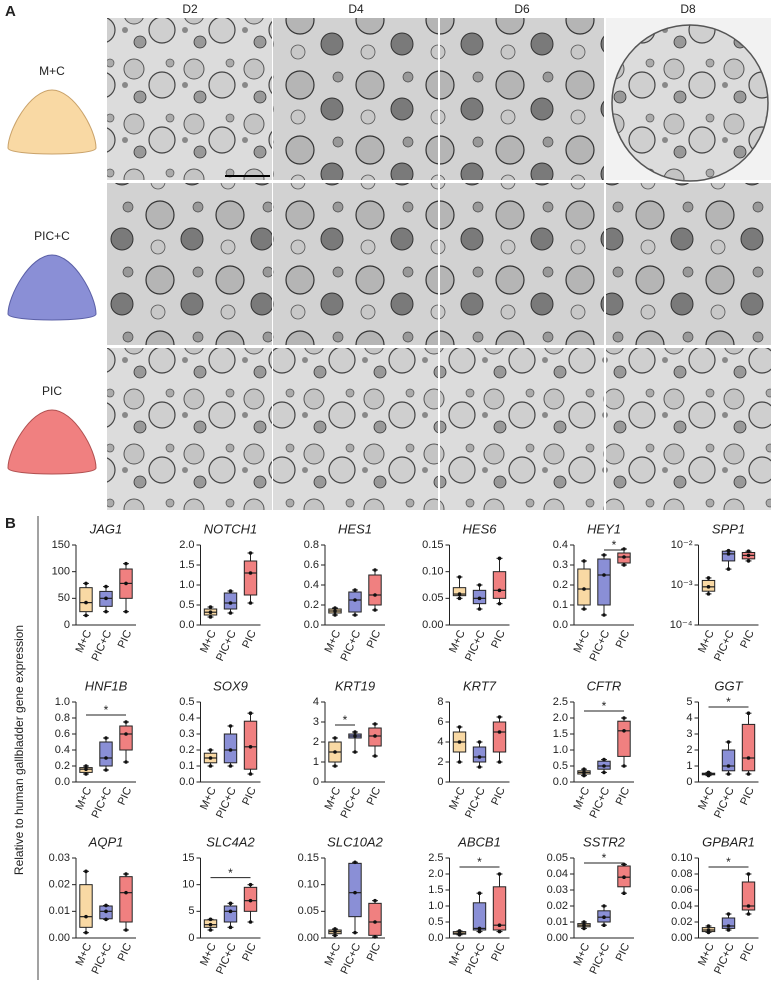 The height and width of the screenshot is (981, 777). What do you see at coordinates (355, 685) in the screenshot?
I see `chart-title: KRT19` at bounding box center [355, 685].